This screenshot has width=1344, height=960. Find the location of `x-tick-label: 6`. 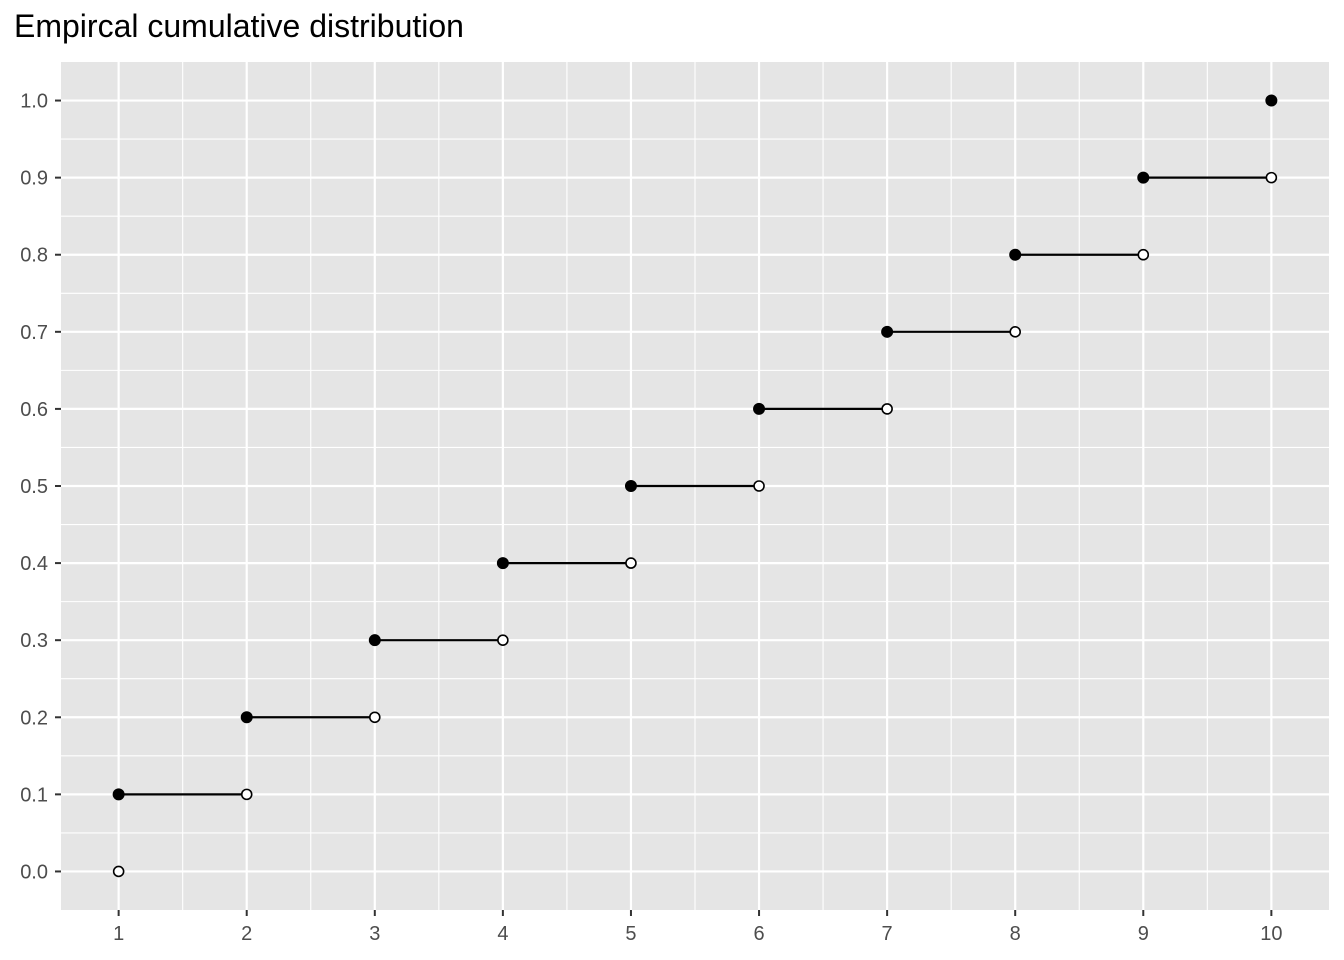

x-tick-label: 6 is located at coordinates (758, 934).